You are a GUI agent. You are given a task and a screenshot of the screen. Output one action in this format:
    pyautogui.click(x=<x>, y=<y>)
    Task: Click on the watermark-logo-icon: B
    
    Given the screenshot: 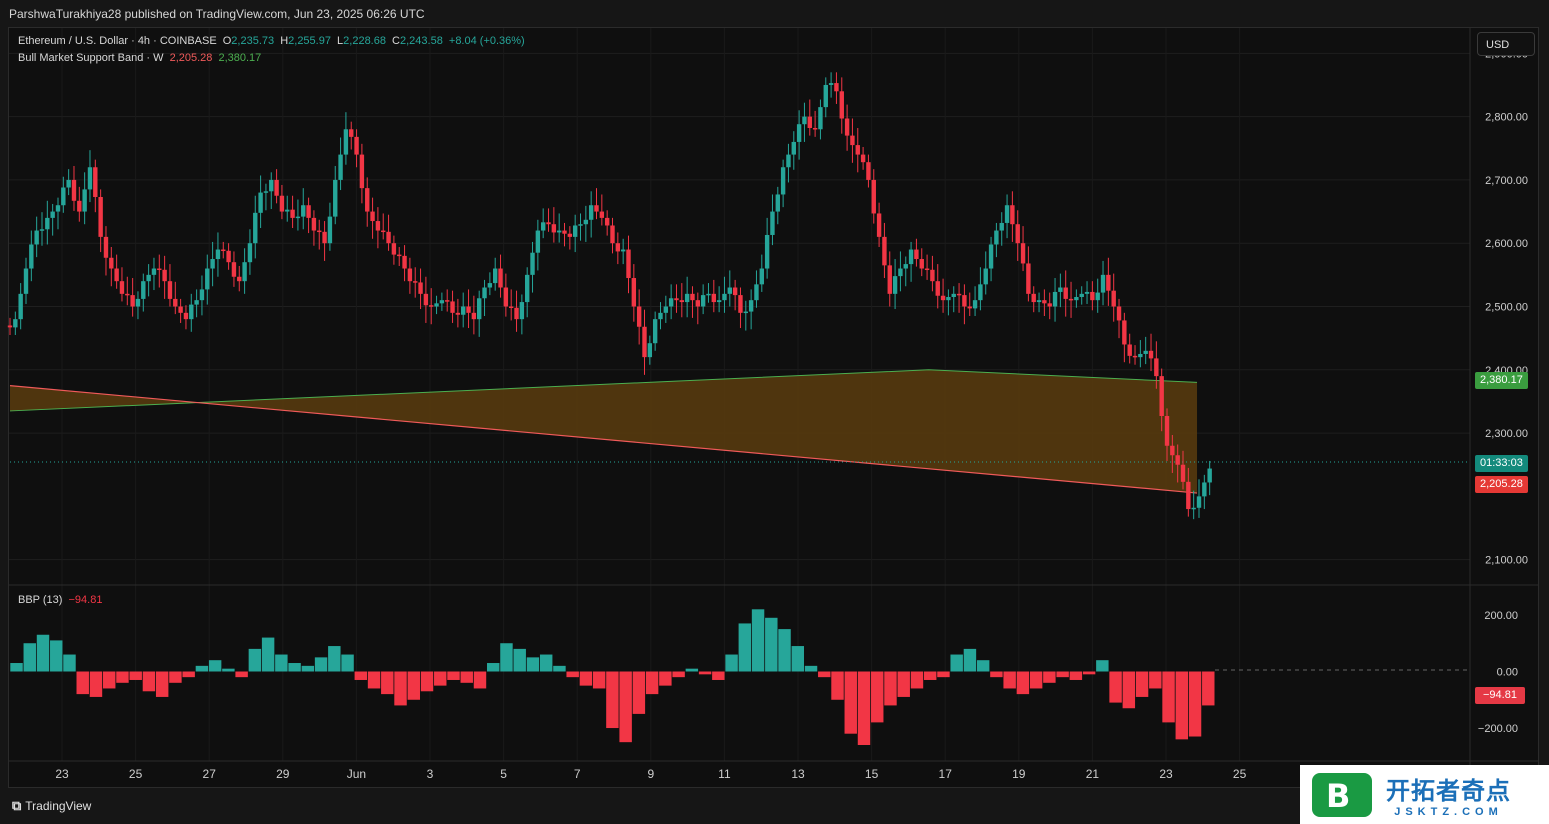 What is the action you would take?
    pyautogui.click(x=1342, y=794)
    